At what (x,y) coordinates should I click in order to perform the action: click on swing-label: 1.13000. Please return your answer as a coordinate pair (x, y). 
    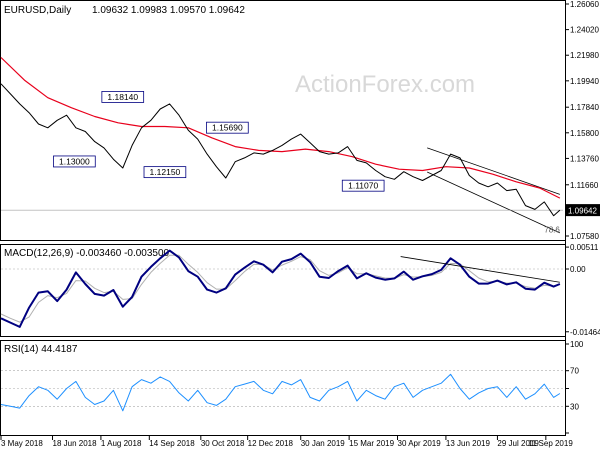
    Looking at the image, I should click on (74, 161).